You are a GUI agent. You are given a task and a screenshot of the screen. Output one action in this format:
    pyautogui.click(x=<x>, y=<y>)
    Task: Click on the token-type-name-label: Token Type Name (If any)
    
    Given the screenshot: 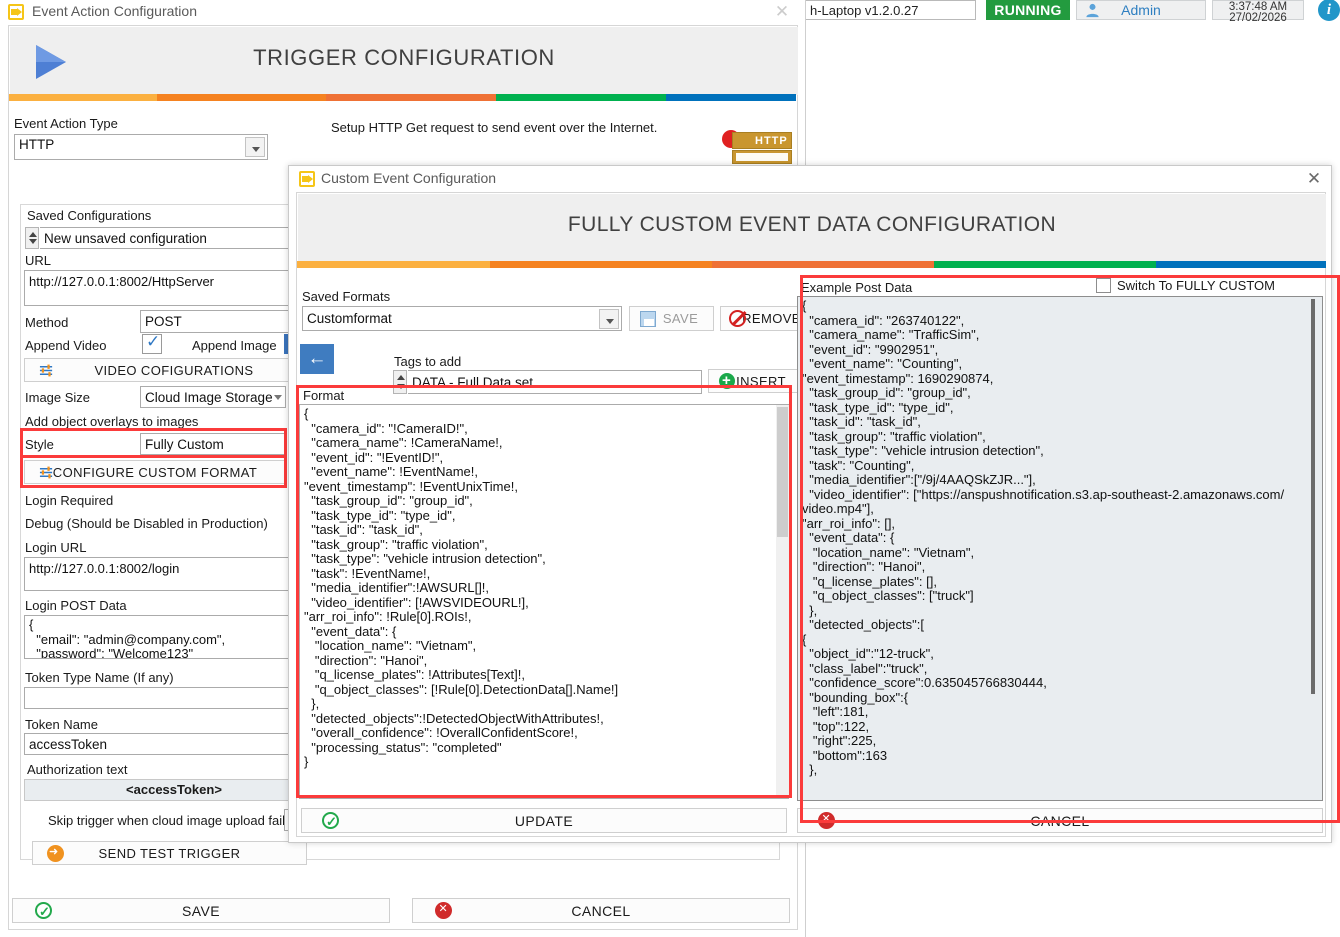 What is the action you would take?
    pyautogui.click(x=99, y=677)
    